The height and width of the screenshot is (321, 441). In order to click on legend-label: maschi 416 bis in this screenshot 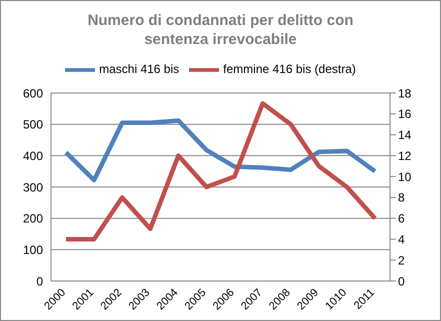, I will do `click(139, 69)`.